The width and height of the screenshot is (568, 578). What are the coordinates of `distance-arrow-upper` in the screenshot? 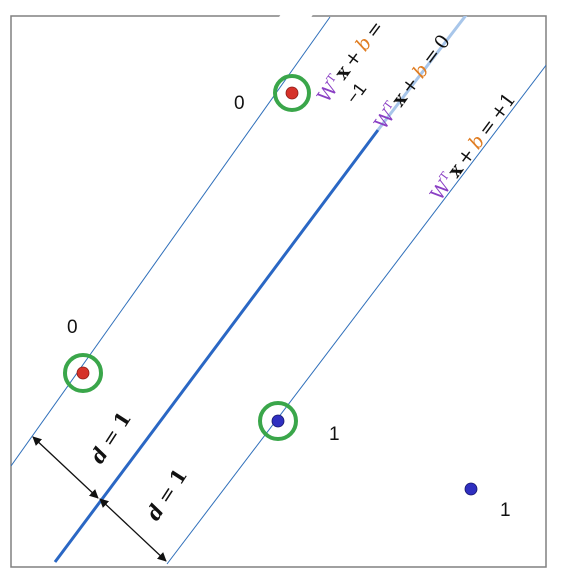 It's located at (65, 467).